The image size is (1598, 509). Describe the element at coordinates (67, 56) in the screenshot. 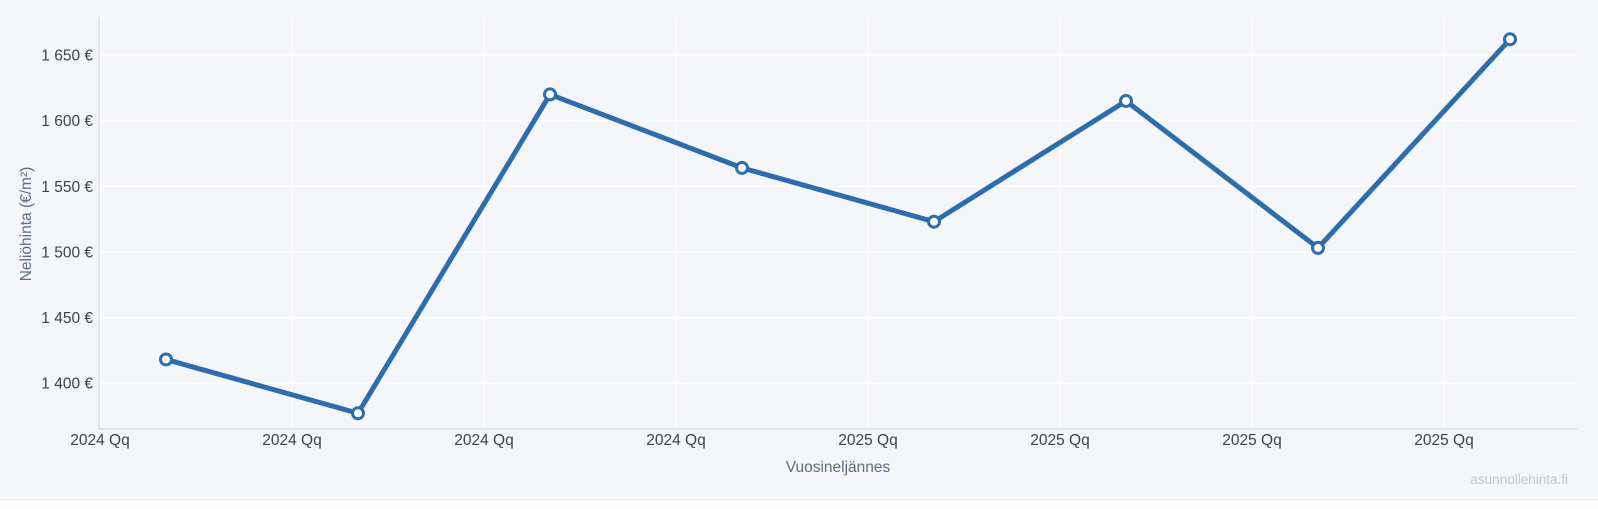

I see `y-tick-label: 1 650 €` at that location.